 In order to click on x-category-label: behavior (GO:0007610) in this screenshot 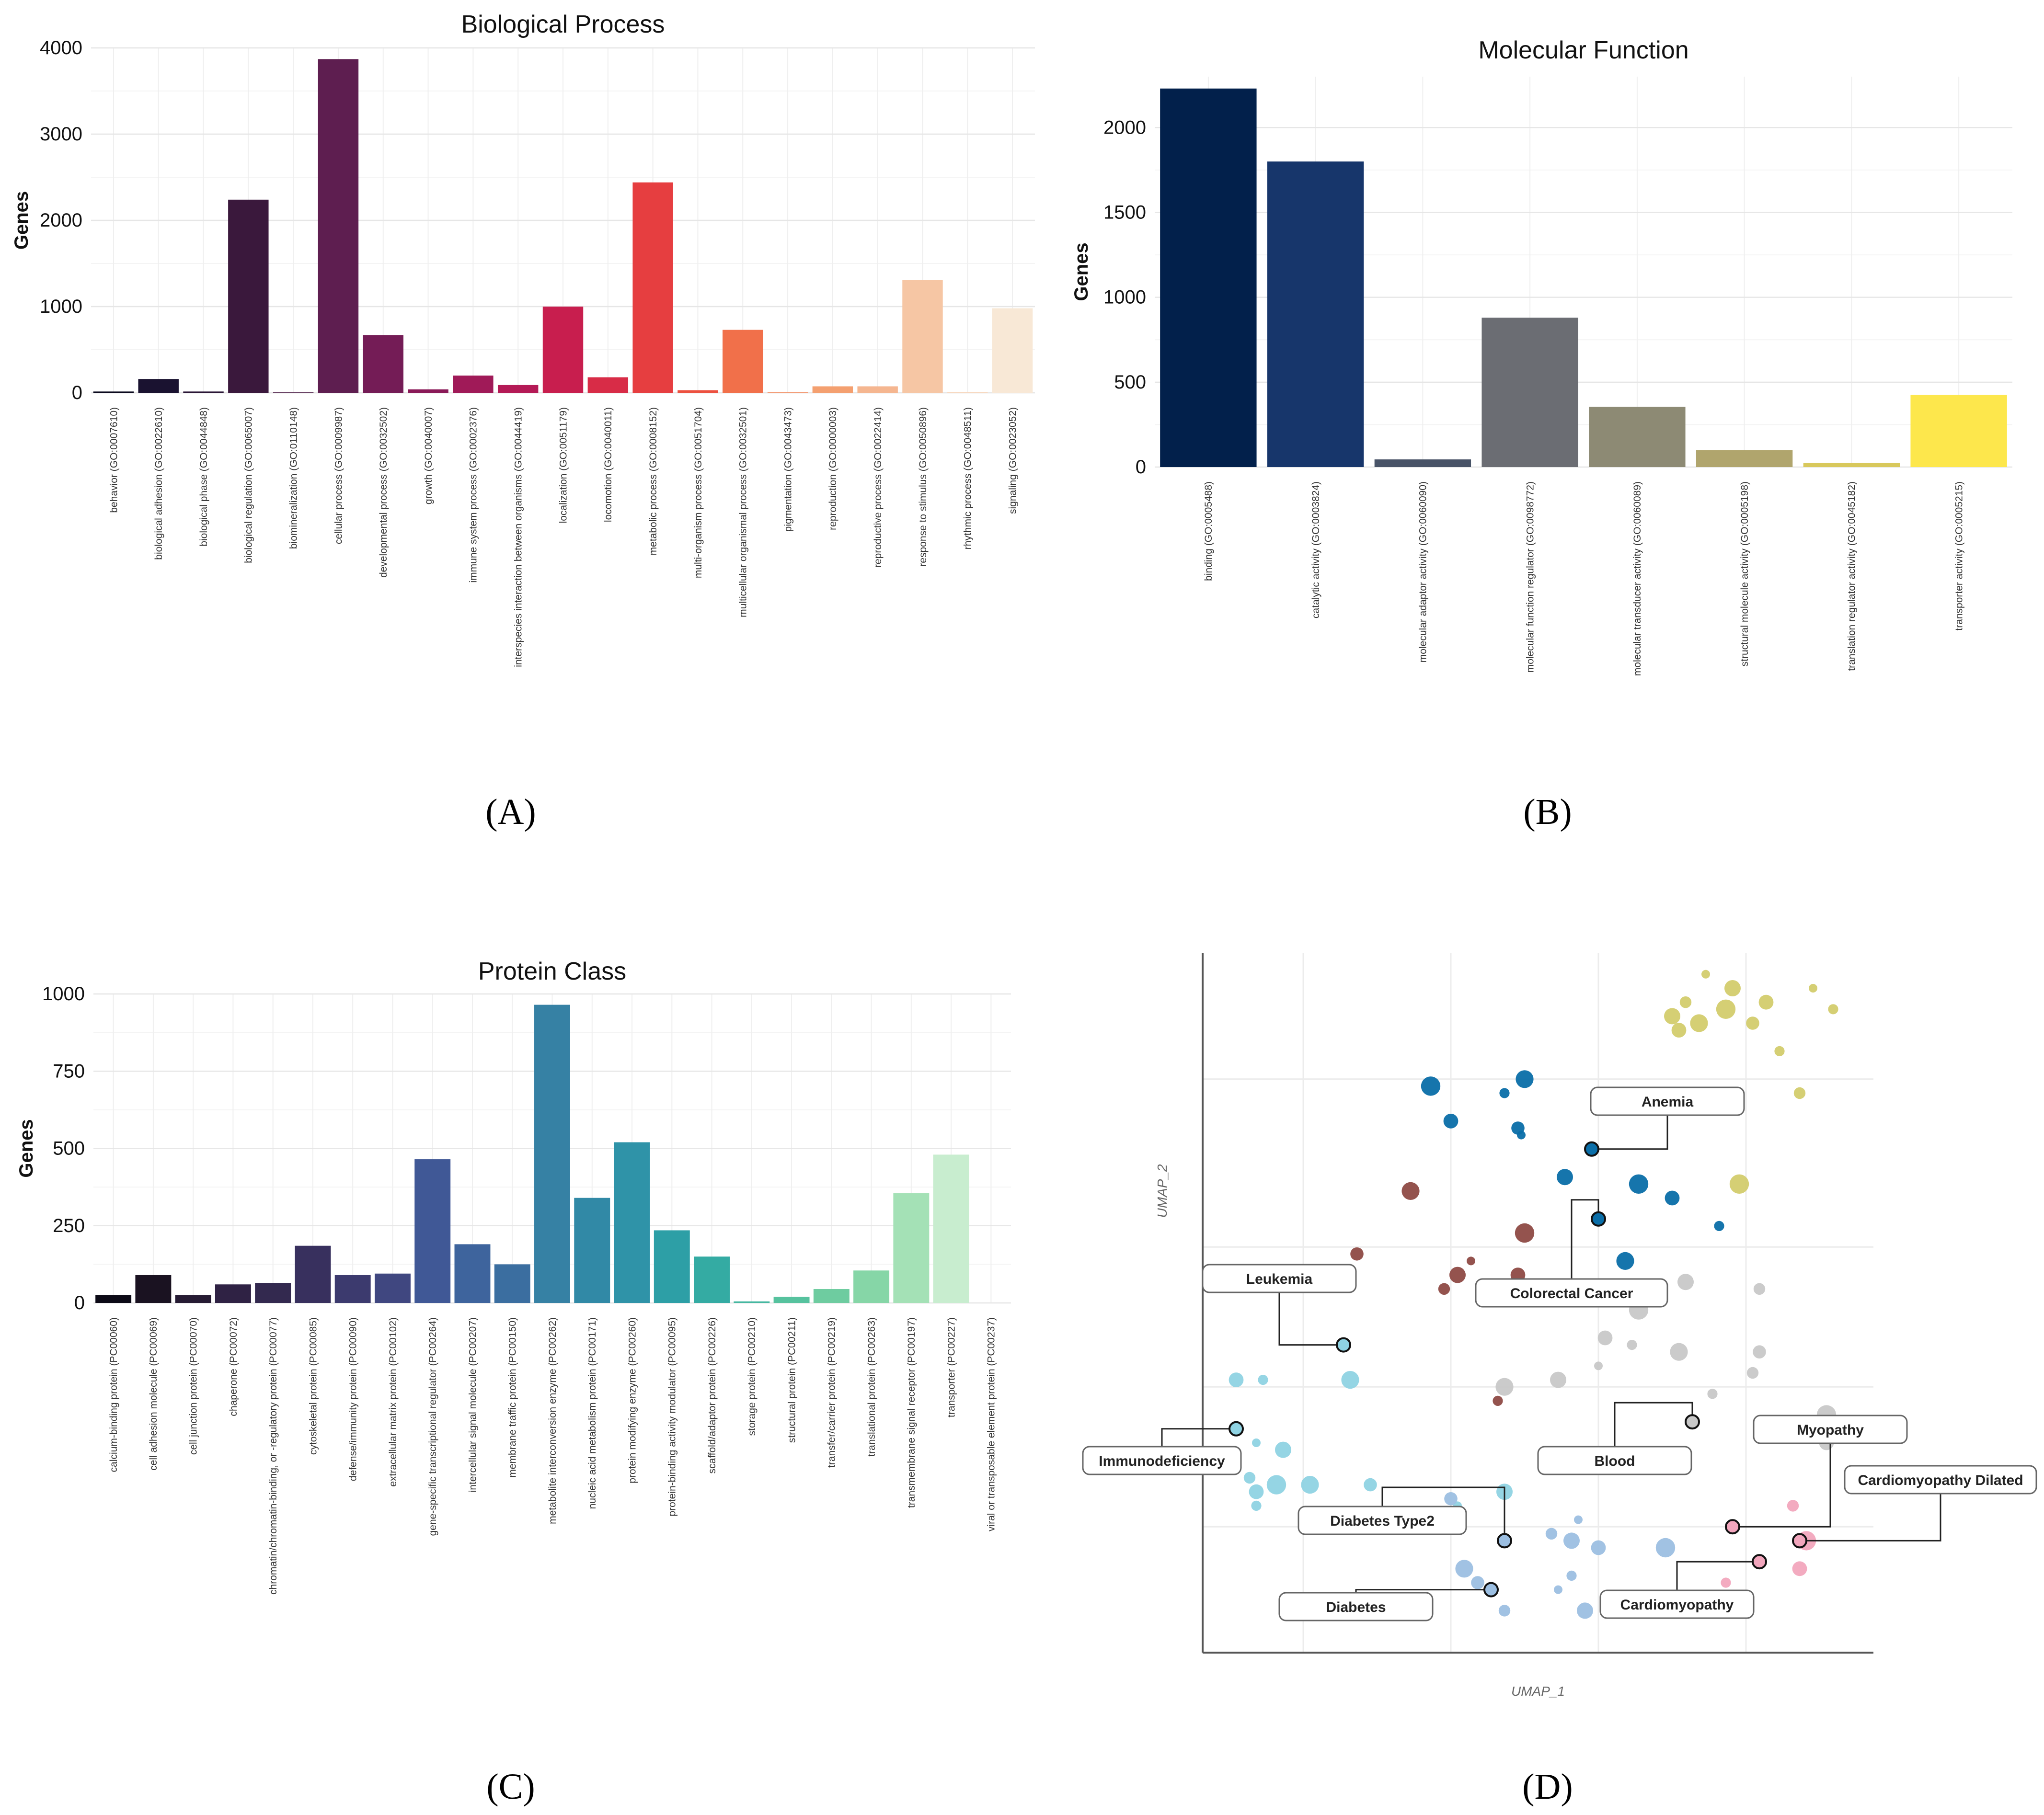, I will do `click(113, 460)`.